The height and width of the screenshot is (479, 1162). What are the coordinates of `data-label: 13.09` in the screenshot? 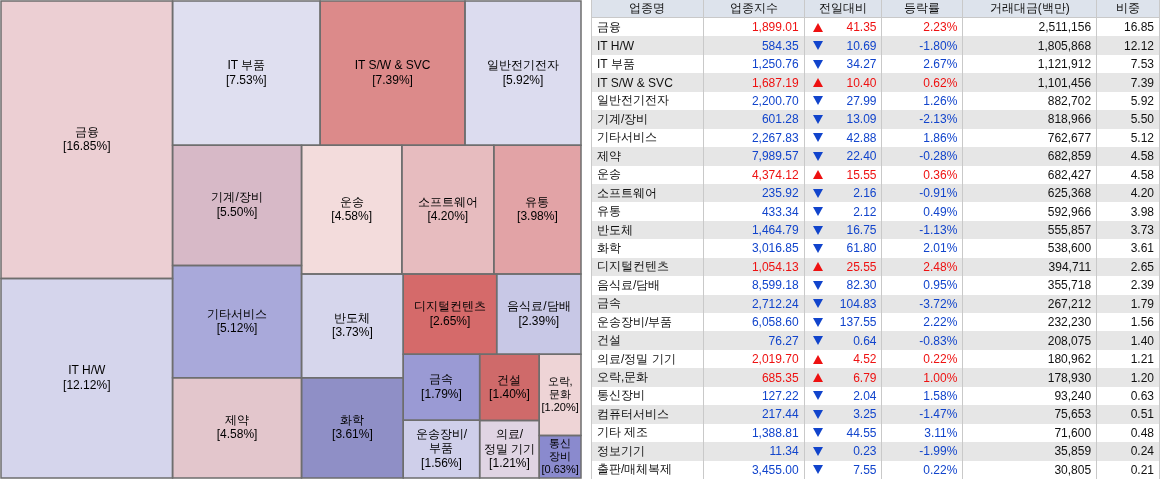 It's located at (861, 119).